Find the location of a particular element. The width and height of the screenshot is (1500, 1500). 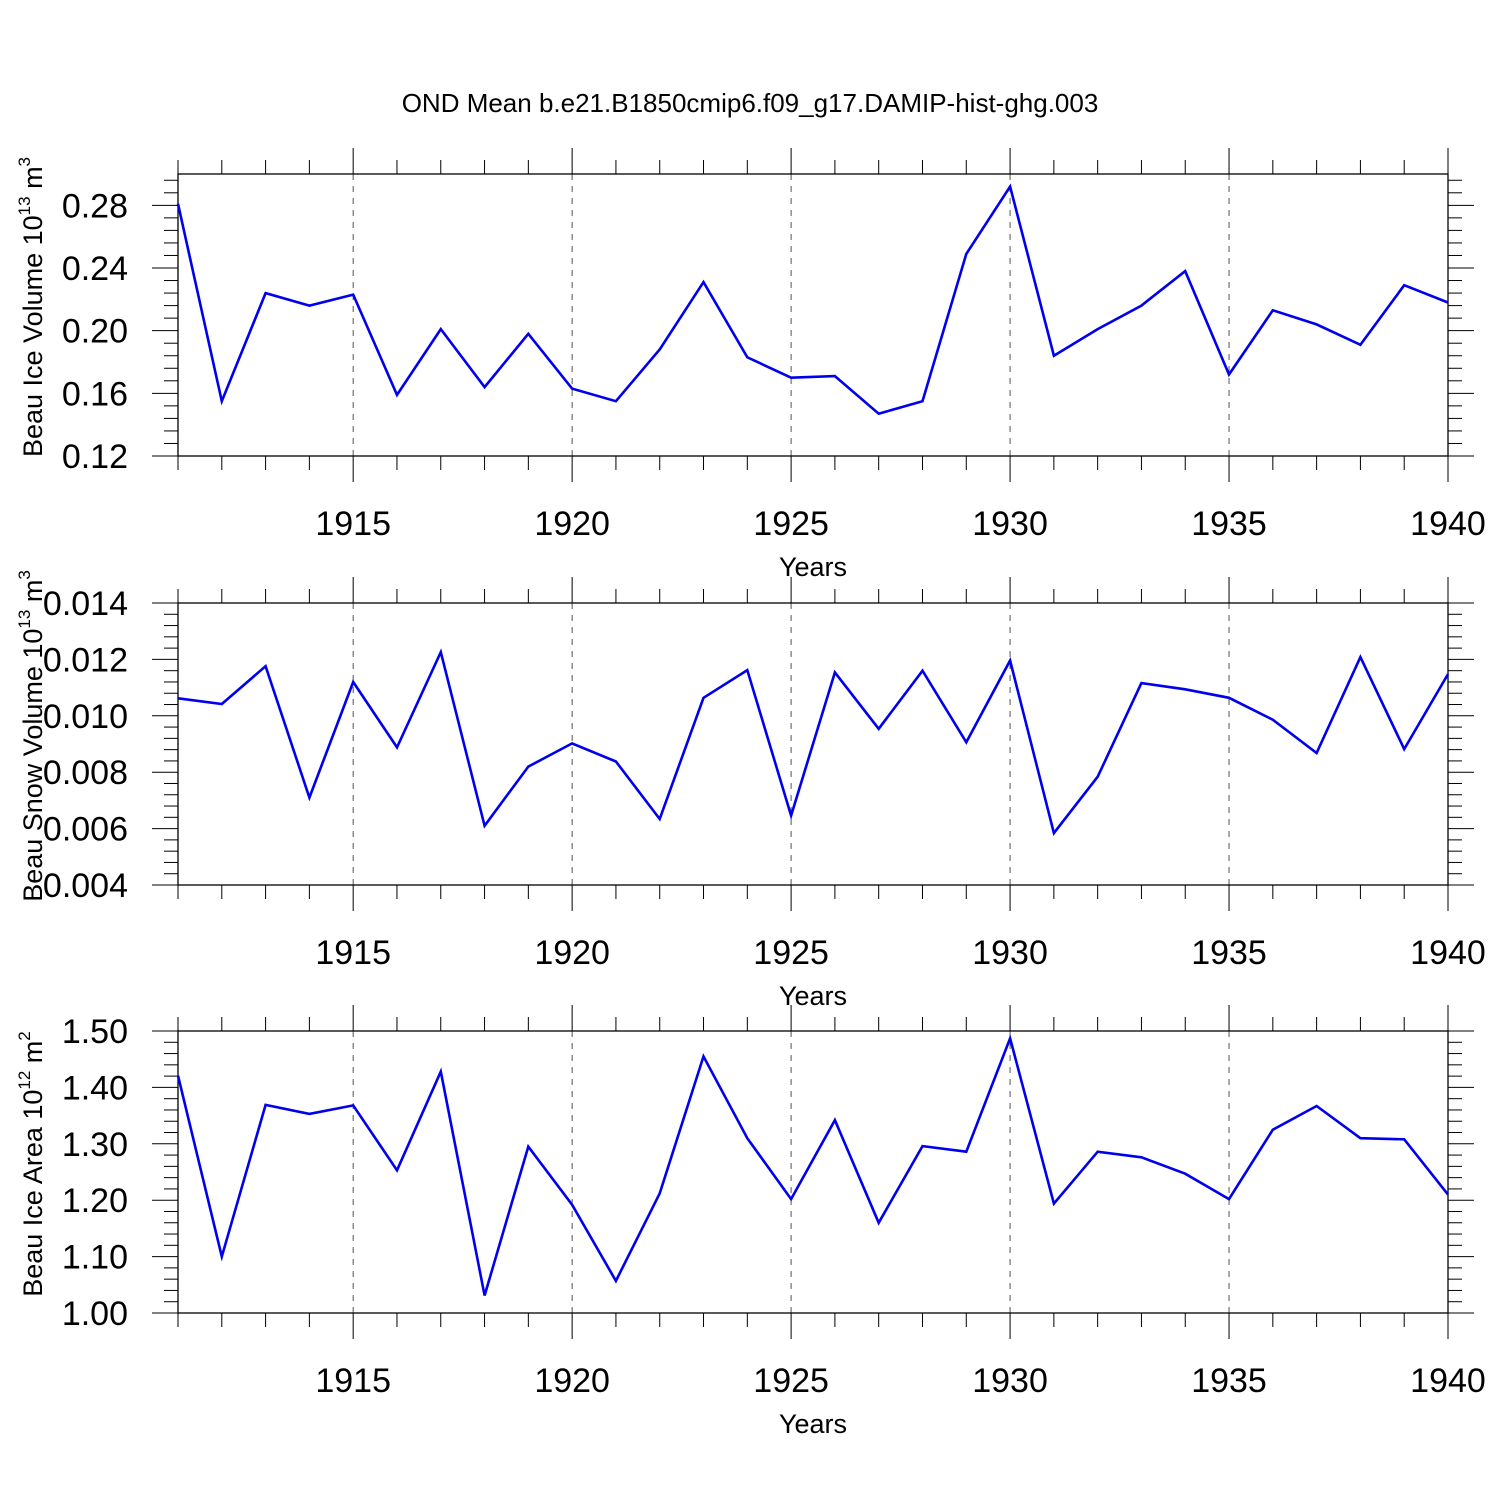

y-tick-label: 1.00 is located at coordinates (95, 1314).